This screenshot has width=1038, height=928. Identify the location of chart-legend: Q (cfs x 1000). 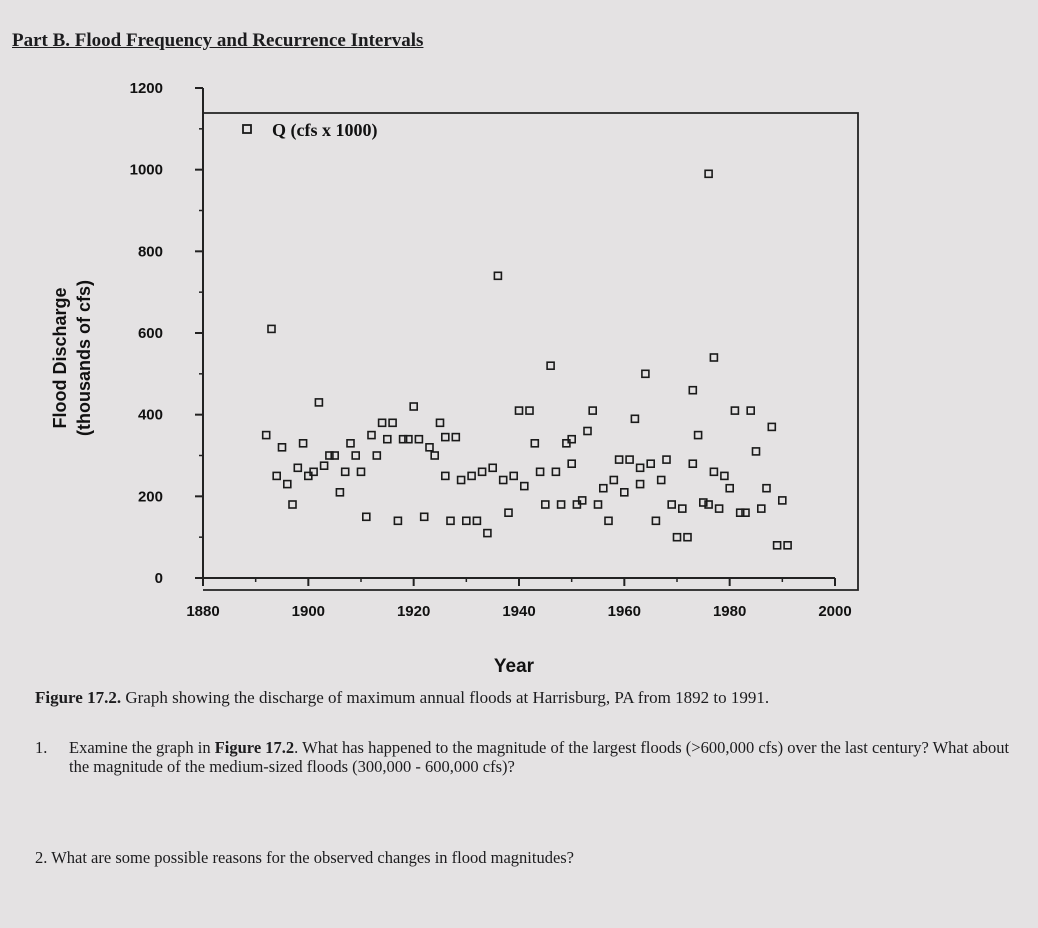
(309, 130).